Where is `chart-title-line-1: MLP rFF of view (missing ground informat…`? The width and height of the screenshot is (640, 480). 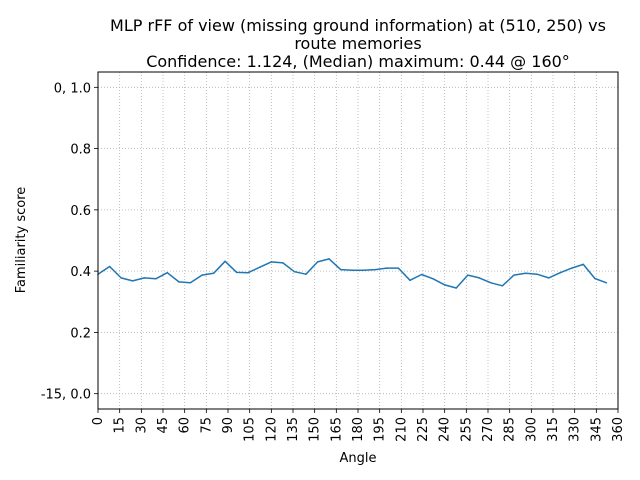 chart-title-line-1: MLP rFF of view (missing ground informat… is located at coordinates (358, 25).